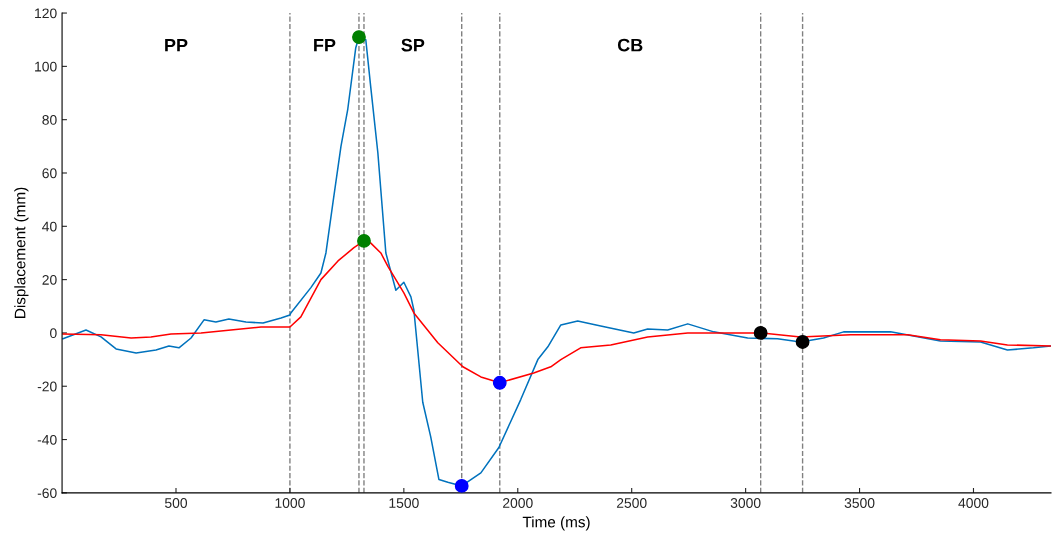 Image resolution: width=1052 pixels, height=544 pixels. Describe the element at coordinates (49, 120) in the screenshot. I see `y-tick-label: 80` at that location.